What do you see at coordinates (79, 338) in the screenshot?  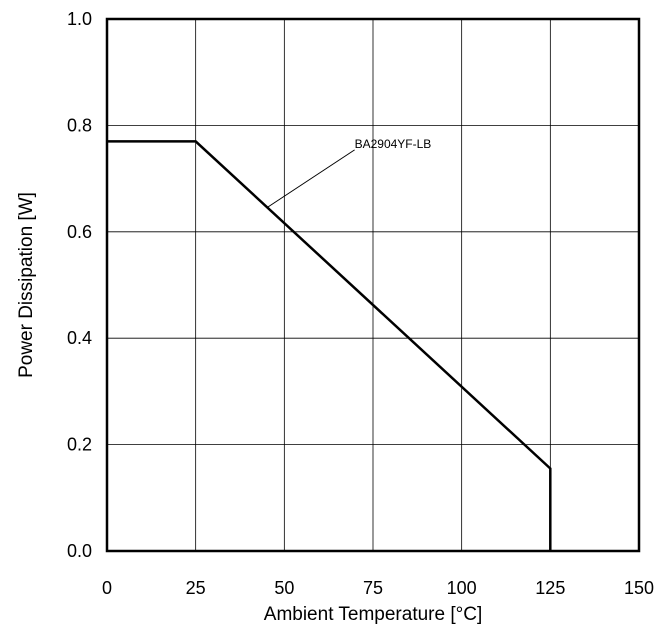 I see `y-tick-label: 0.4` at bounding box center [79, 338].